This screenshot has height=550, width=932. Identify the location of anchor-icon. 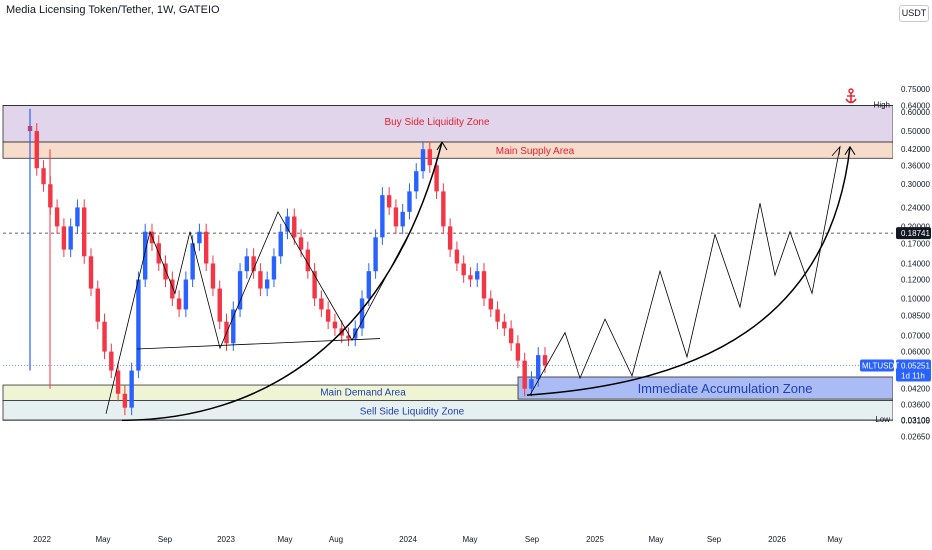
(851, 96).